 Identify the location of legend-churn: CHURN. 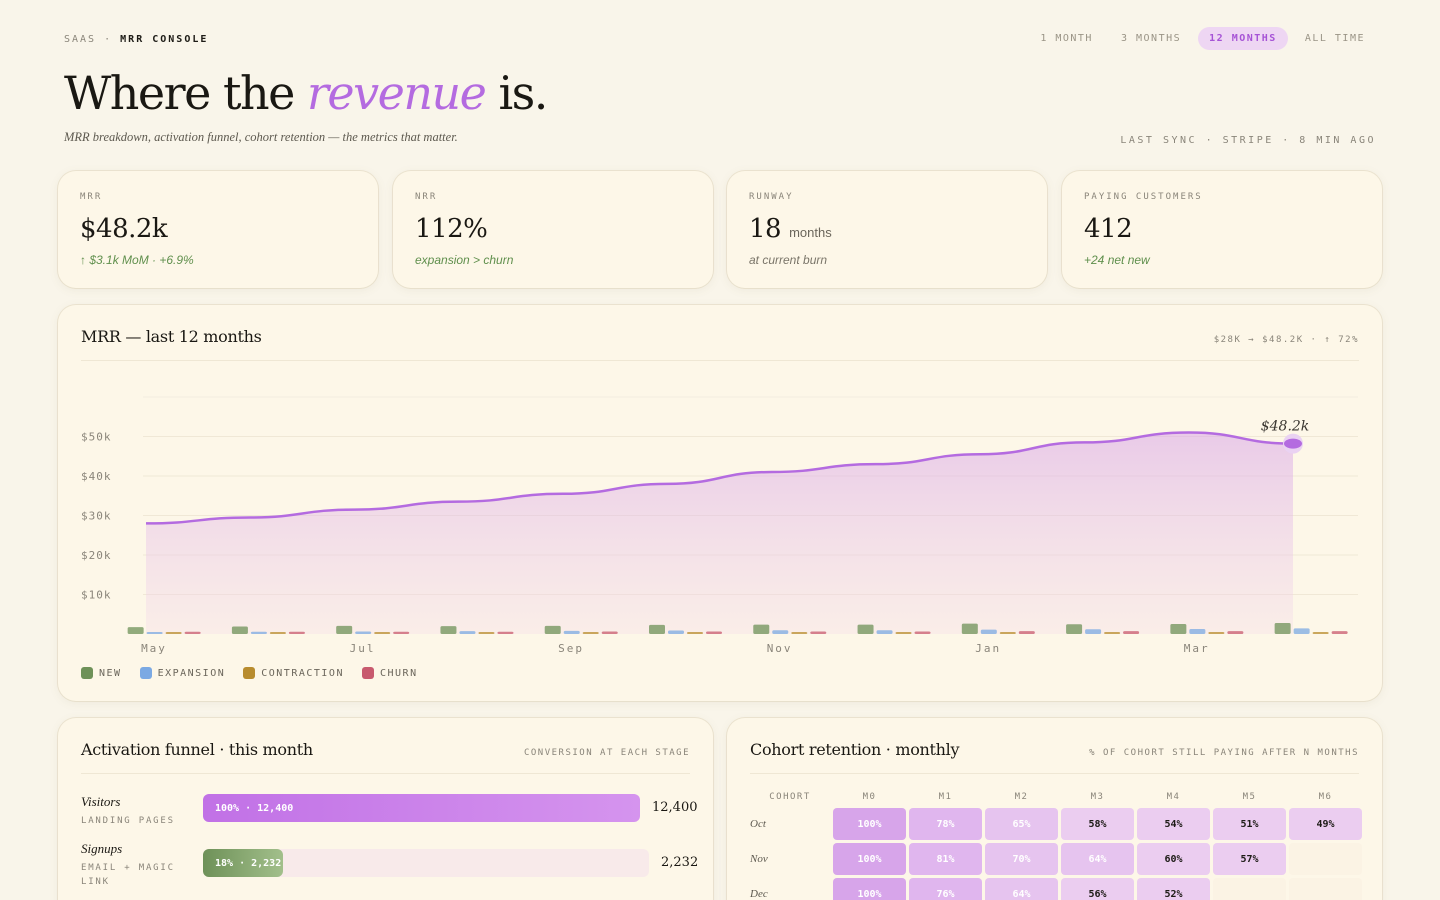
(389, 673).